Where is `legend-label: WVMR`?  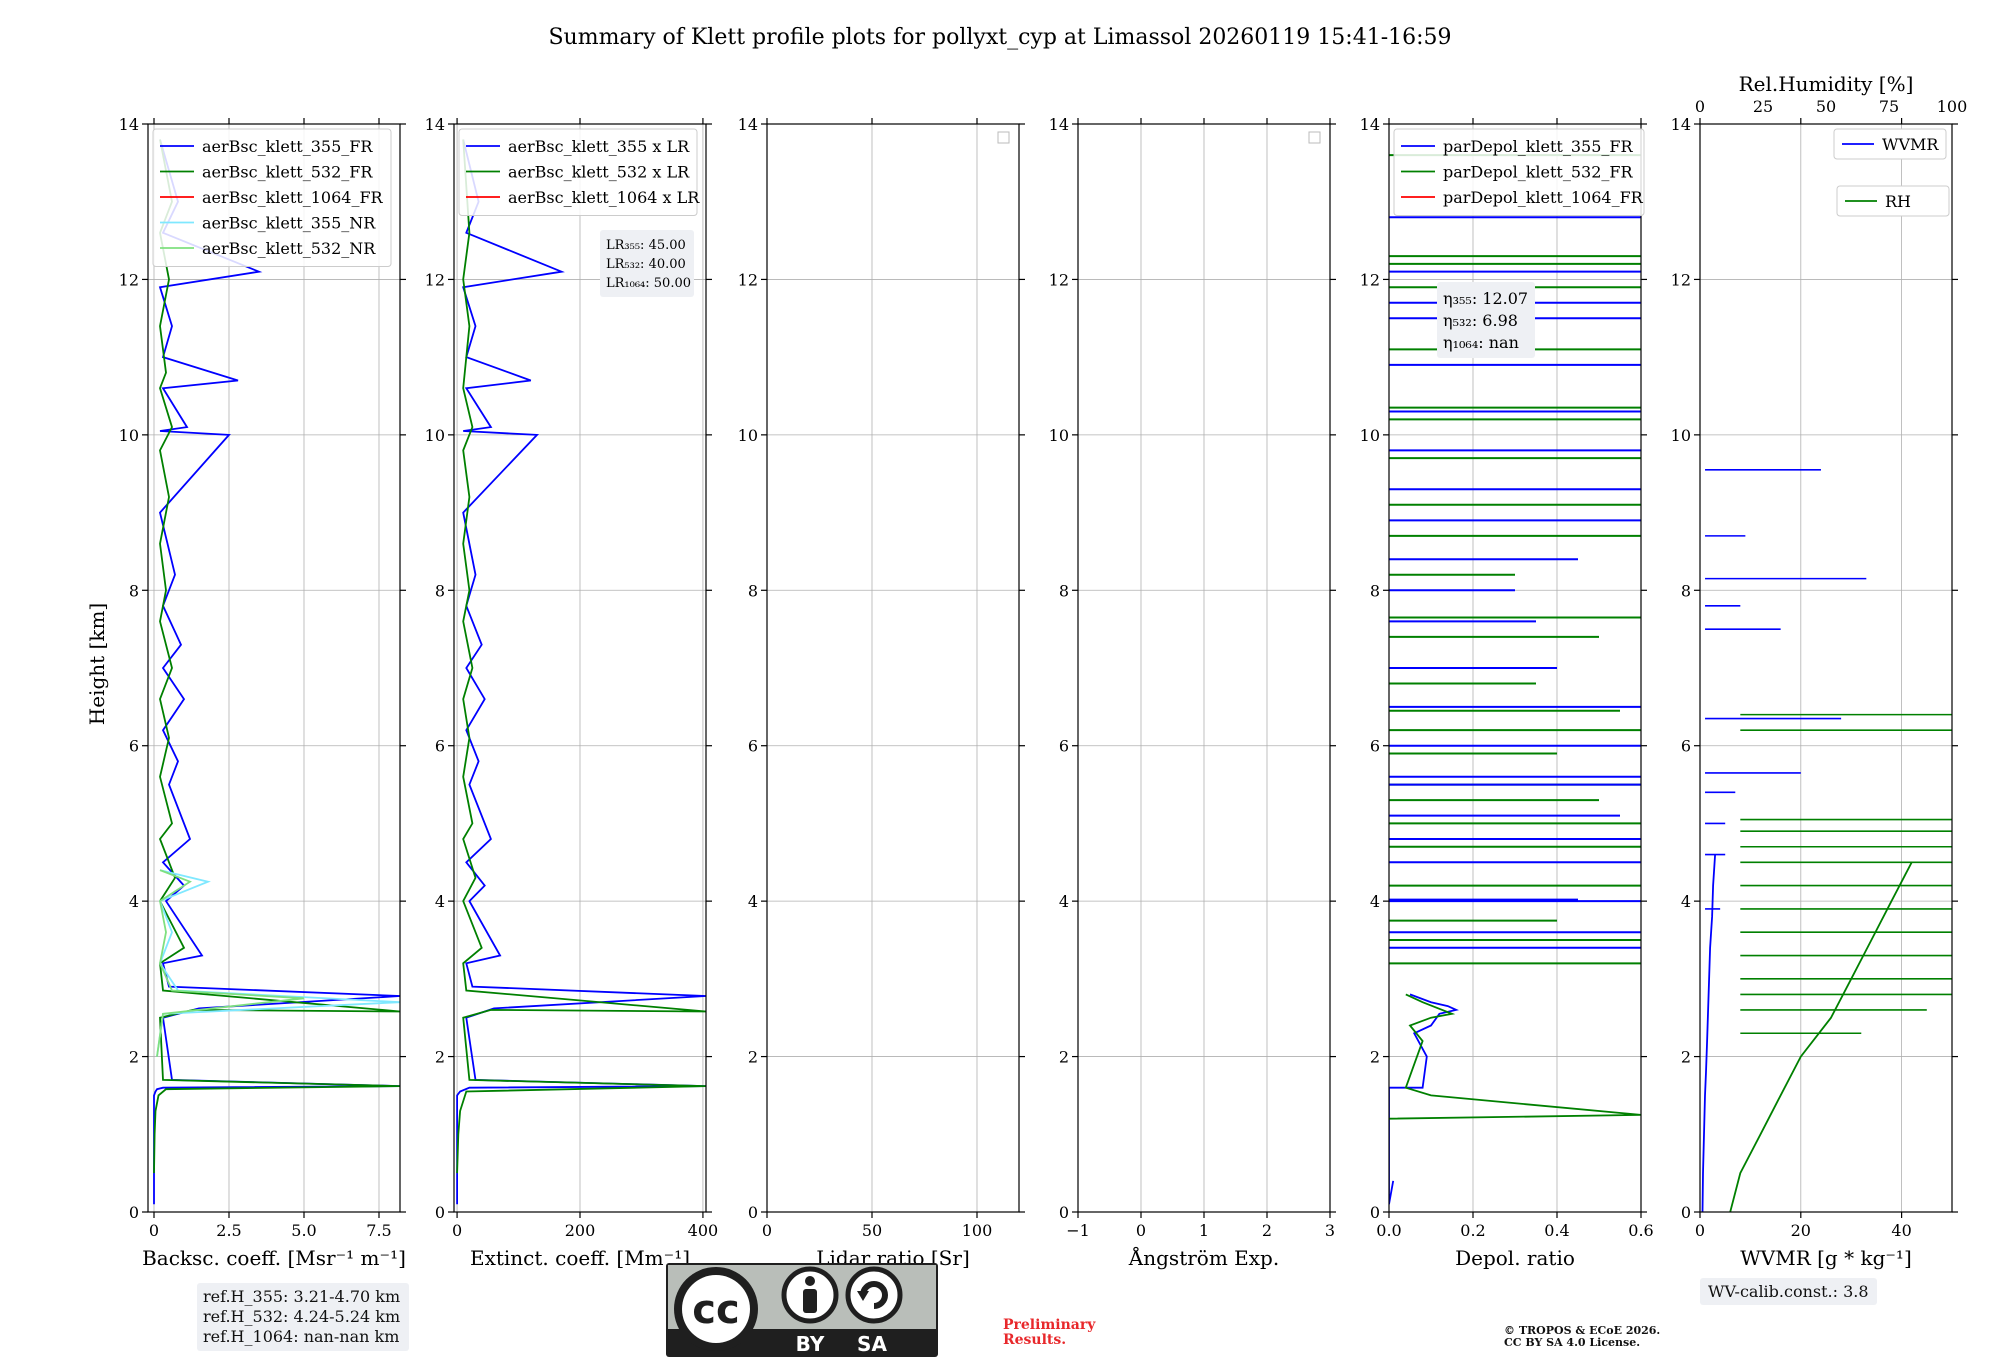 legend-label: WVMR is located at coordinates (1910, 144).